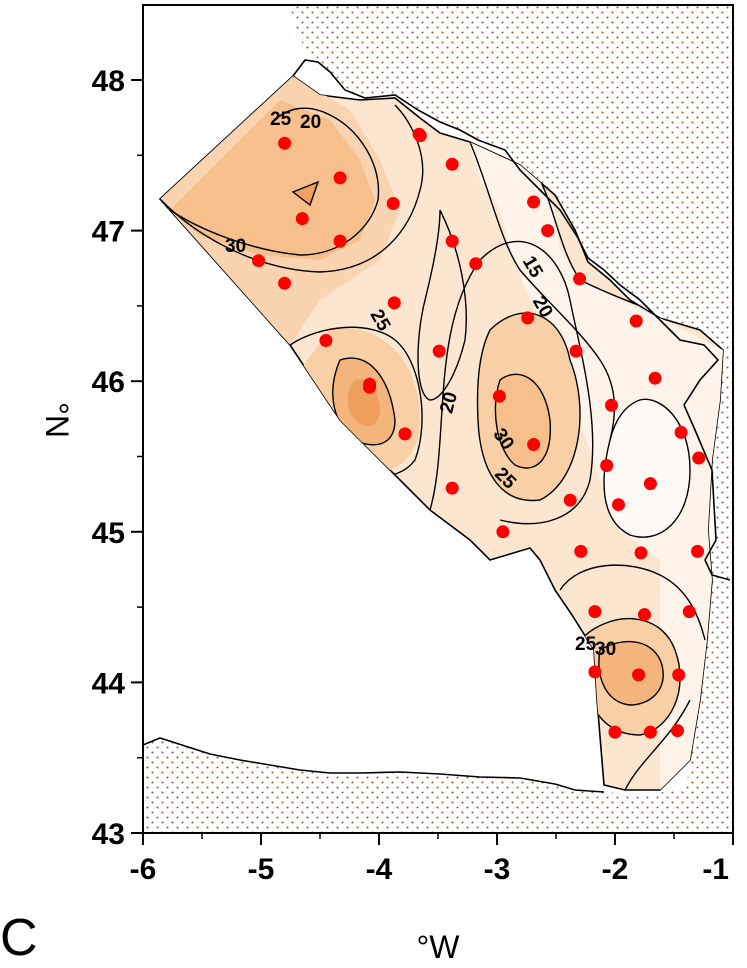 The image size is (747, 968). What do you see at coordinates (379, 869) in the screenshot?
I see `x-tick-label: -4` at bounding box center [379, 869].